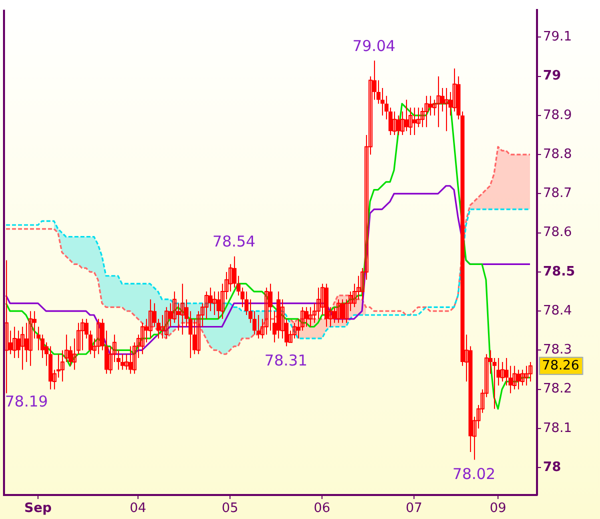  What do you see at coordinates (234, 241) in the screenshot?
I see `annotation: 78.54` at bounding box center [234, 241].